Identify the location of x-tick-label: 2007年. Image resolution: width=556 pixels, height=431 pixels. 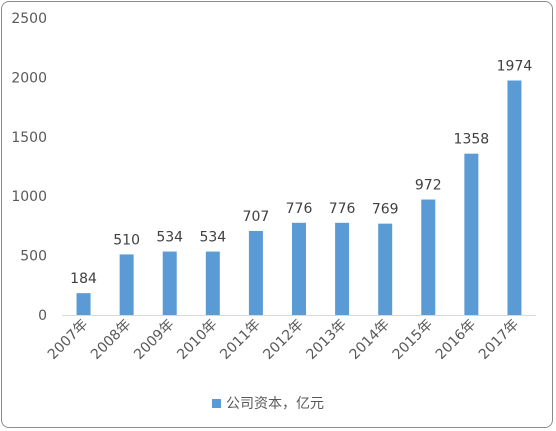
(68, 340).